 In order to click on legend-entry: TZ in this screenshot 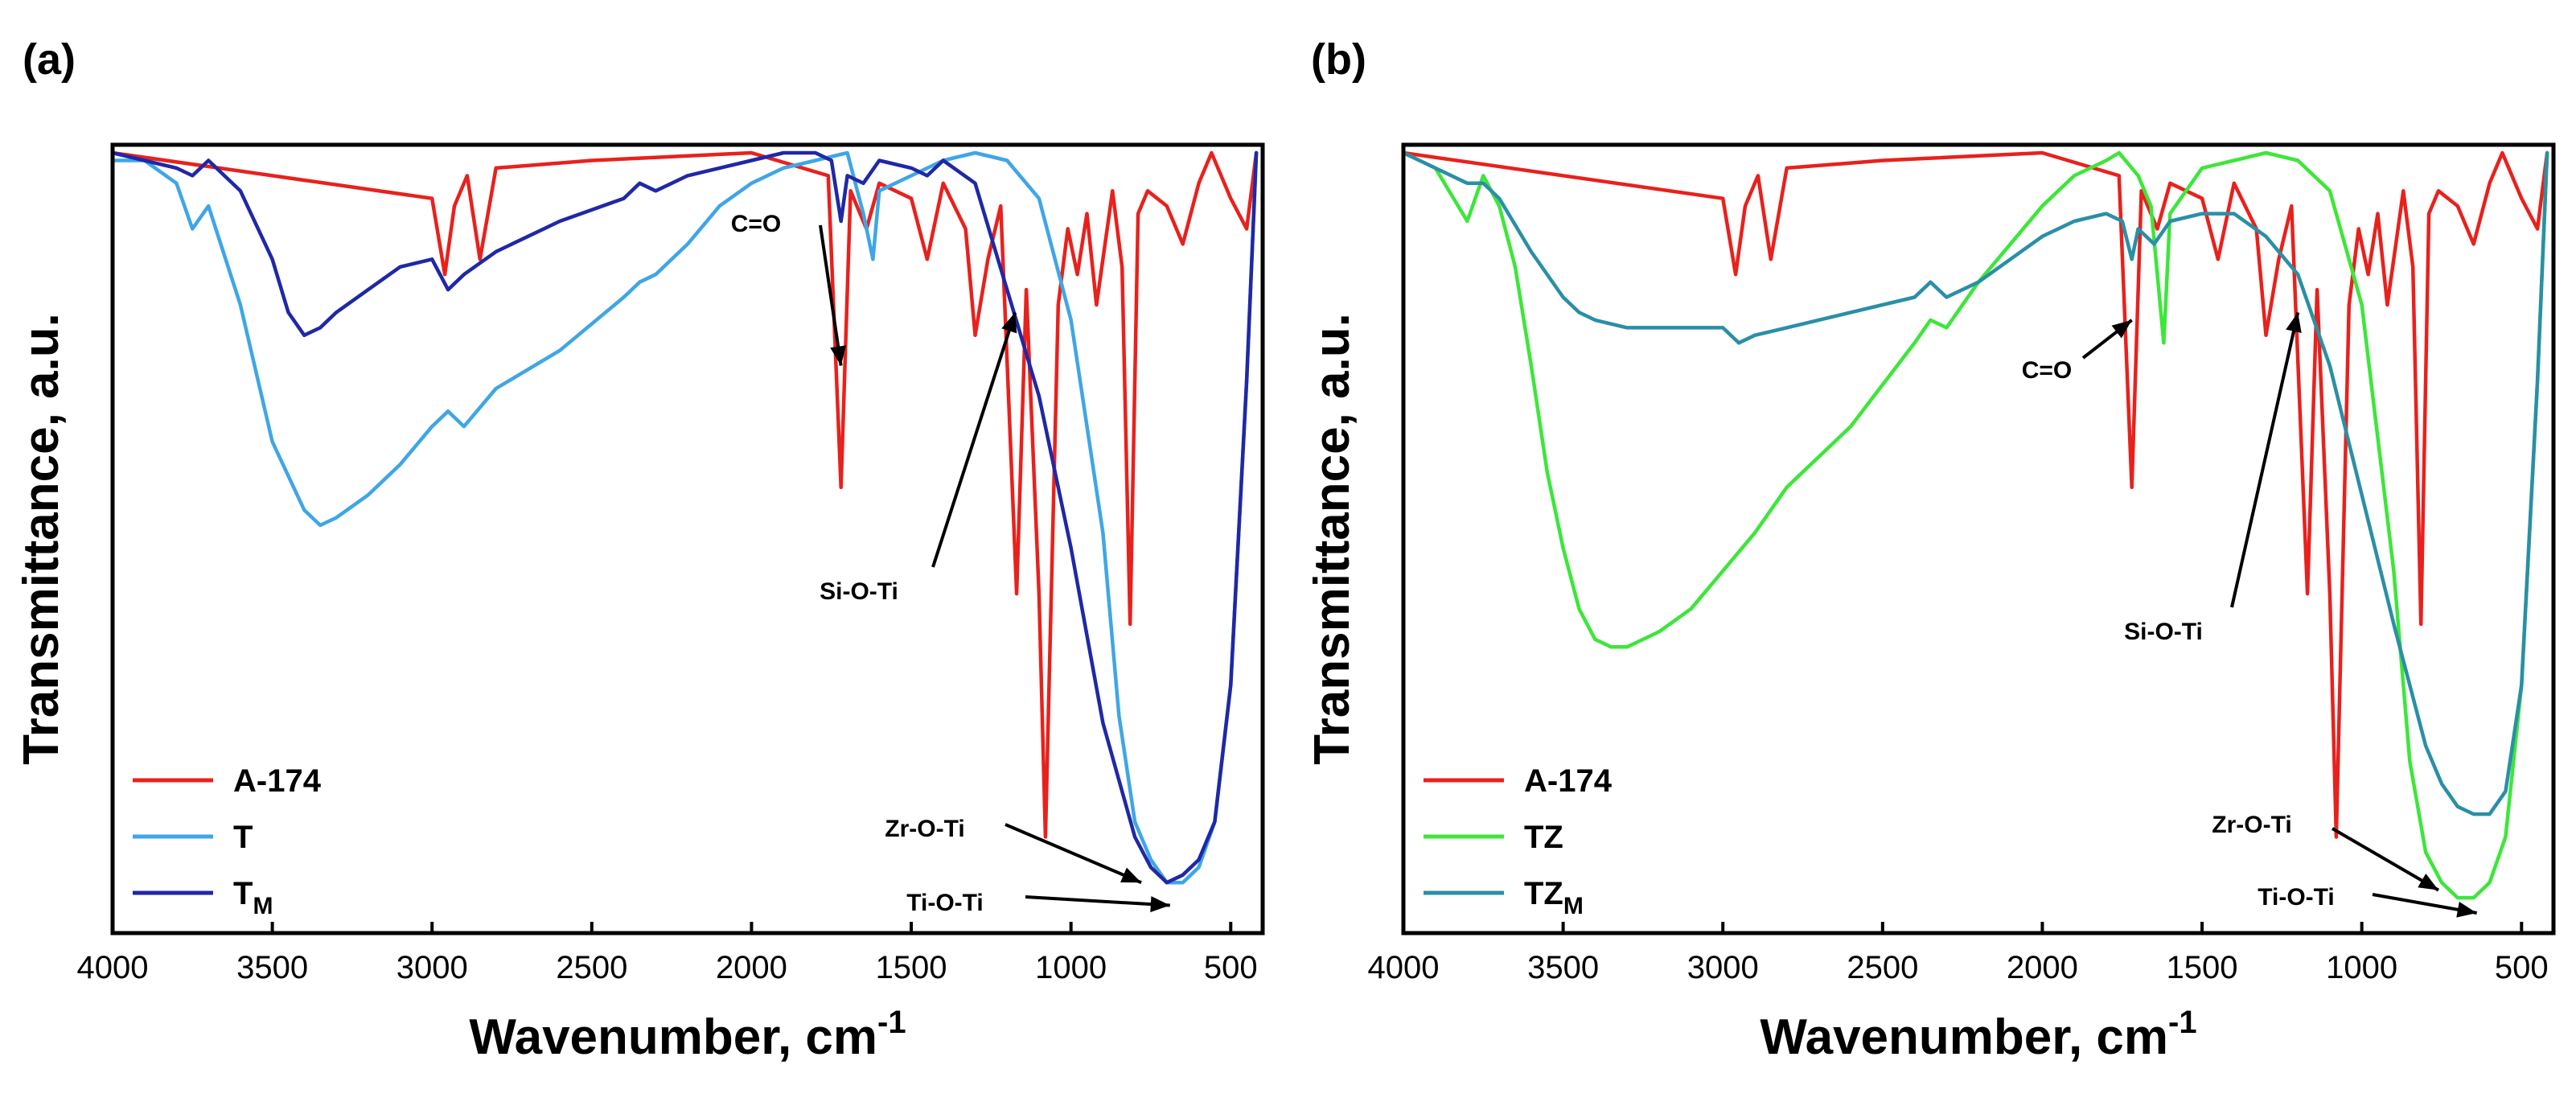, I will do `click(1543, 837)`.